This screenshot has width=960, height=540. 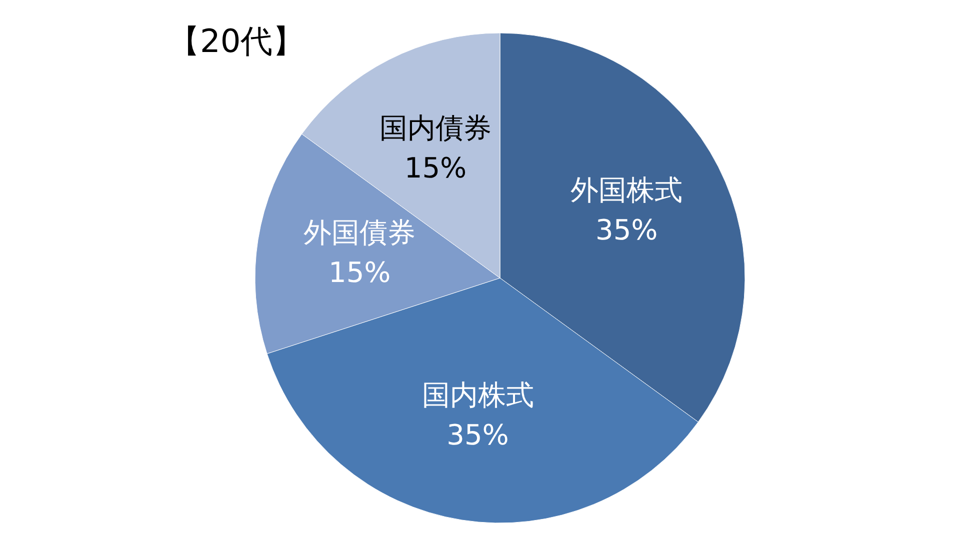 I want to click on slice-label: 外国株式, so click(x=626, y=189).